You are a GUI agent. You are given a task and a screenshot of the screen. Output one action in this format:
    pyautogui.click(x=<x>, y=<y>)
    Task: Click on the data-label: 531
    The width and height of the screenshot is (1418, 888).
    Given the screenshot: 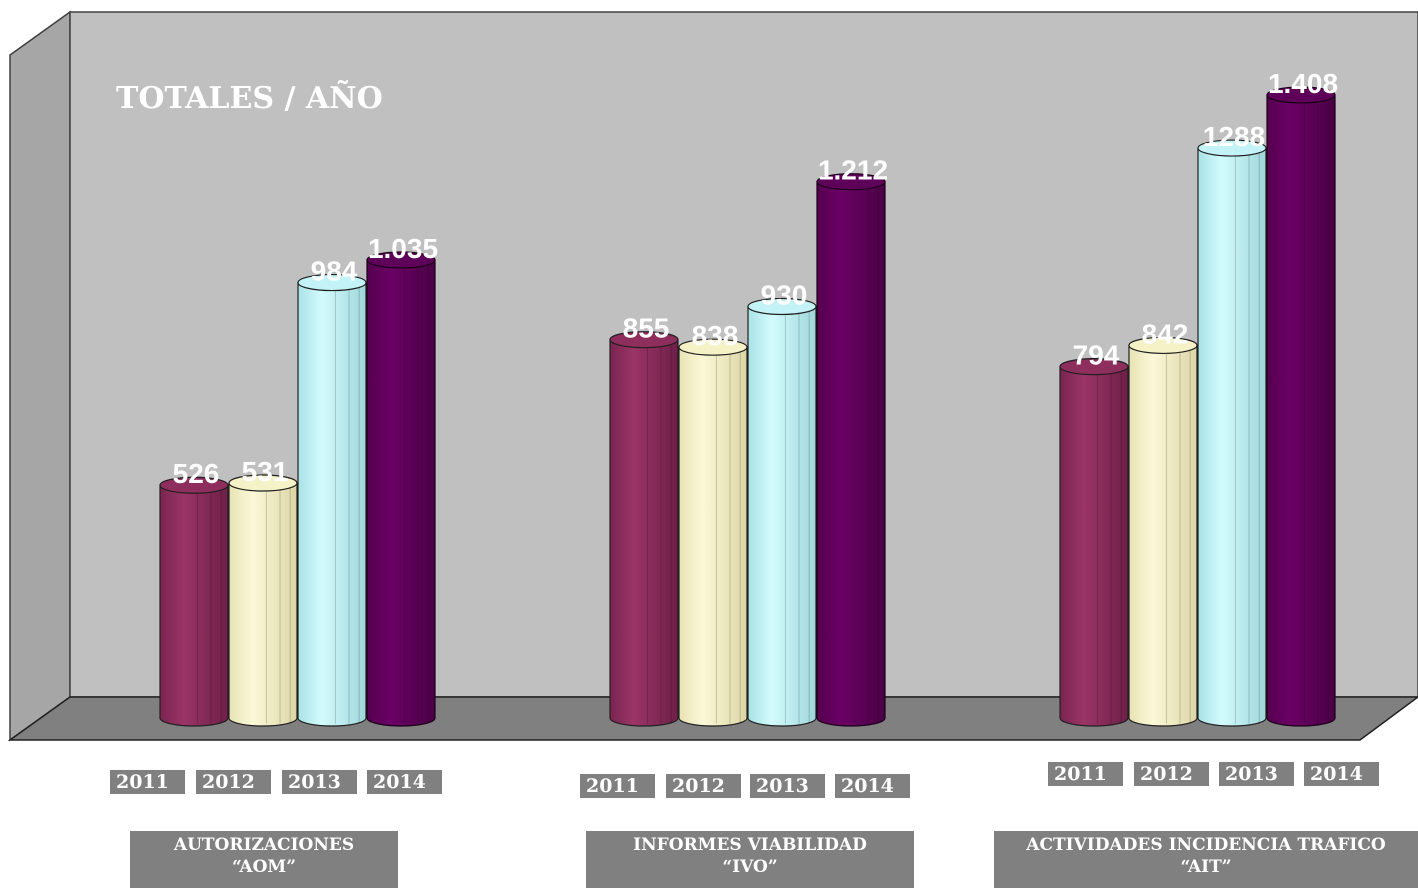 What is the action you would take?
    pyautogui.click(x=265, y=471)
    